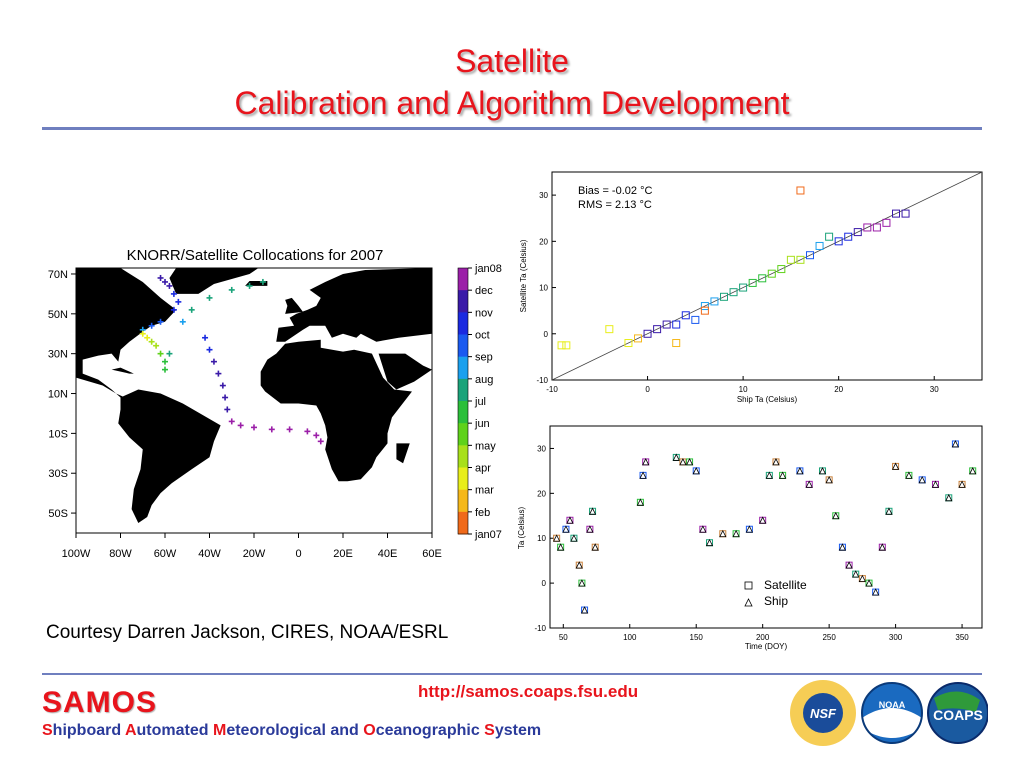 The width and height of the screenshot is (1024, 768). I want to click on scatter-x-tick: 30, so click(934, 389).